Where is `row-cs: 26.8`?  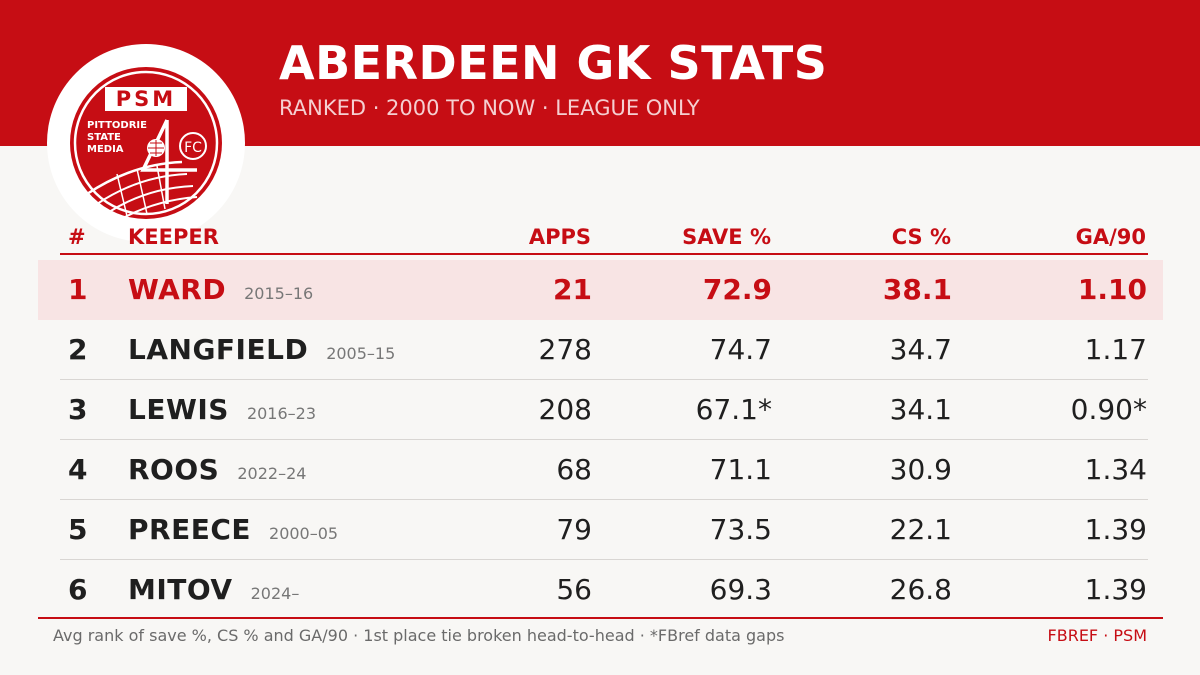 row-cs: 26.8 is located at coordinates (920, 589).